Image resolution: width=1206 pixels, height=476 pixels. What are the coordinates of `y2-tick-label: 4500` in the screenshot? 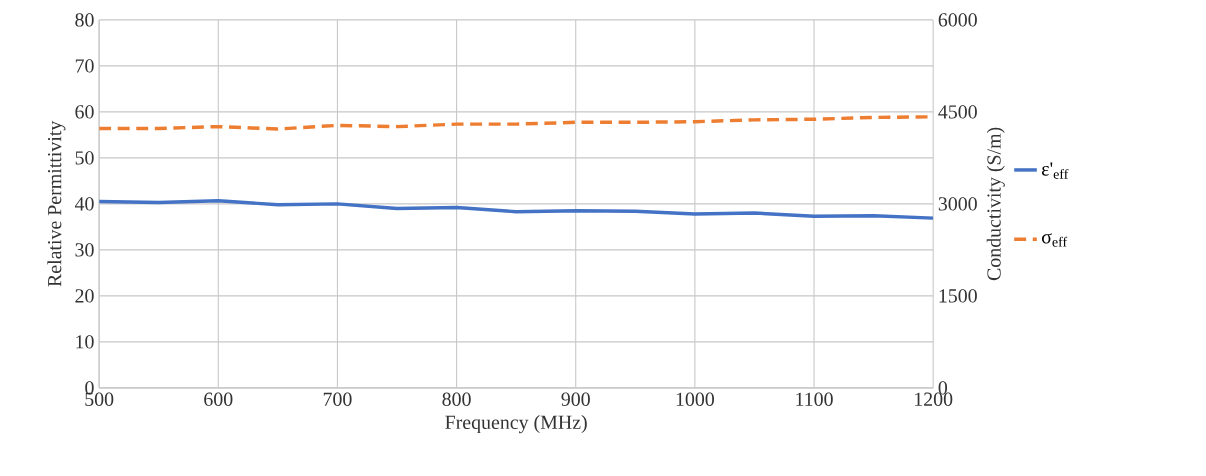 It's located at (957, 112).